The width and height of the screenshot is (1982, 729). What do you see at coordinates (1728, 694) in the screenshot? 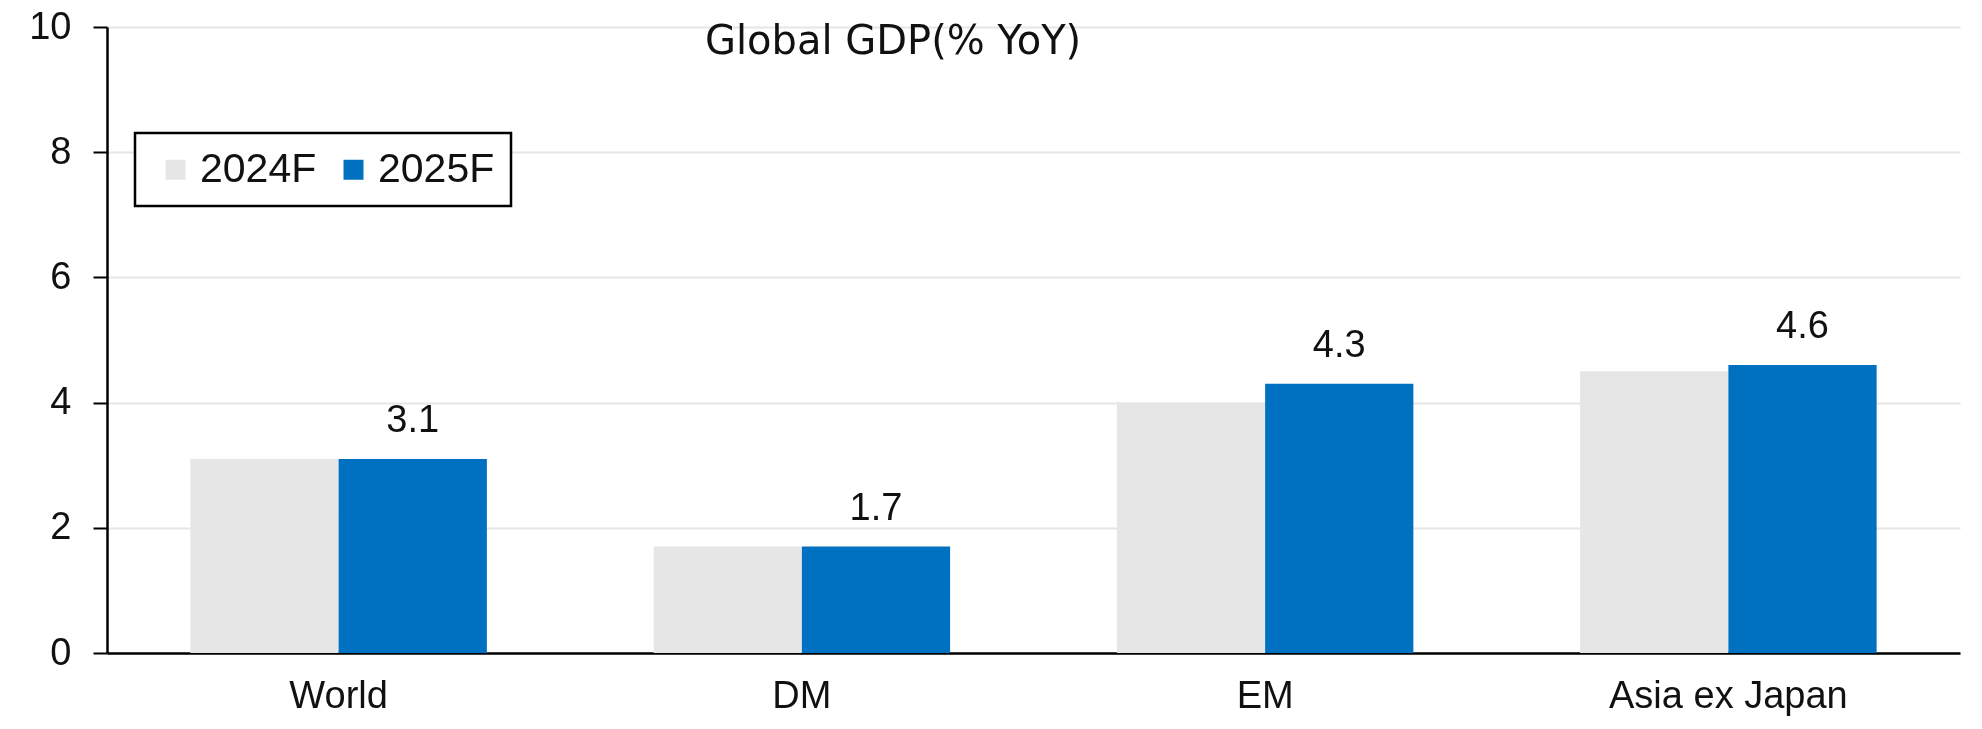
I see `x-tick-label: Asia ex Japan` at bounding box center [1728, 694].